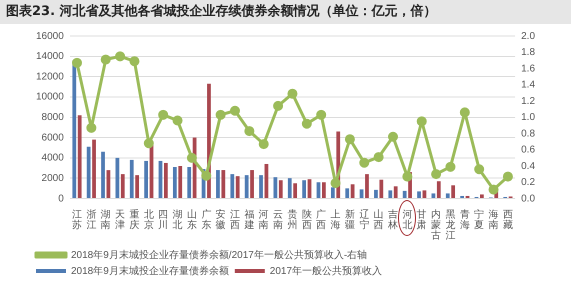  What do you see at coordinates (292, 219) in the screenshot?
I see `x-tick-label: 贵州` at bounding box center [292, 219].